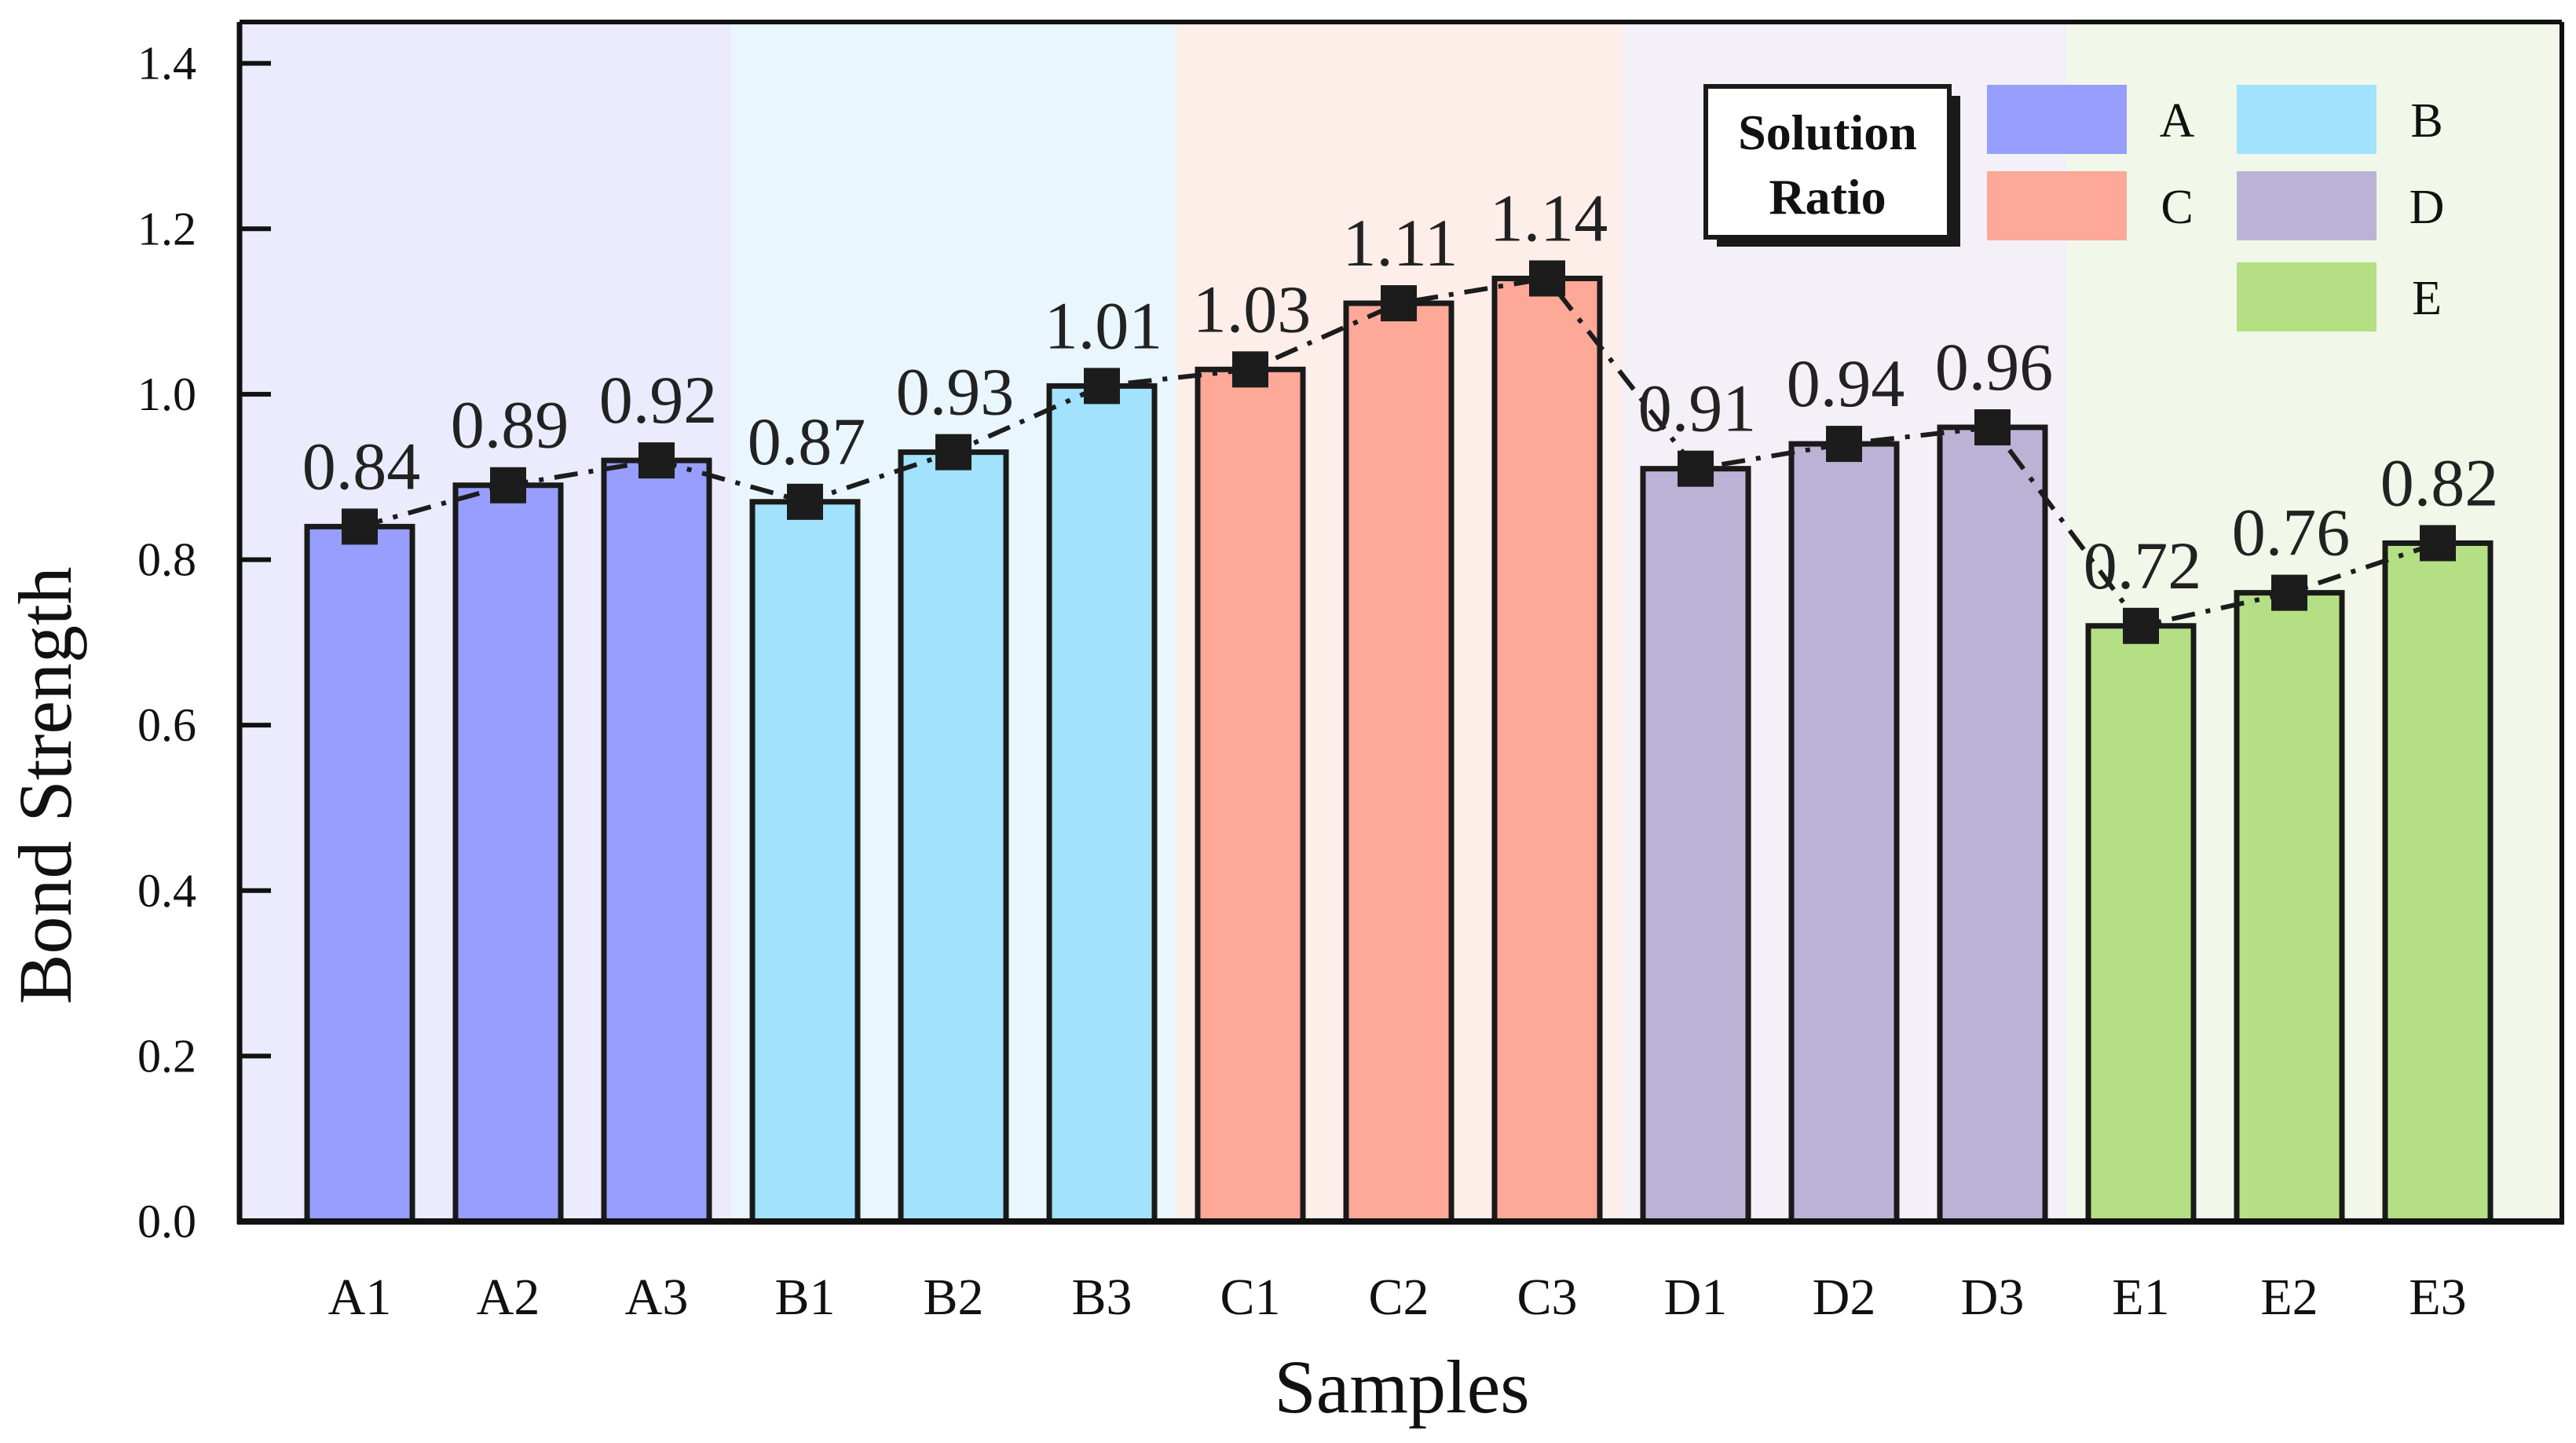  What do you see at coordinates (1827, 132) in the screenshot?
I see `legend-title-line1: Solution` at bounding box center [1827, 132].